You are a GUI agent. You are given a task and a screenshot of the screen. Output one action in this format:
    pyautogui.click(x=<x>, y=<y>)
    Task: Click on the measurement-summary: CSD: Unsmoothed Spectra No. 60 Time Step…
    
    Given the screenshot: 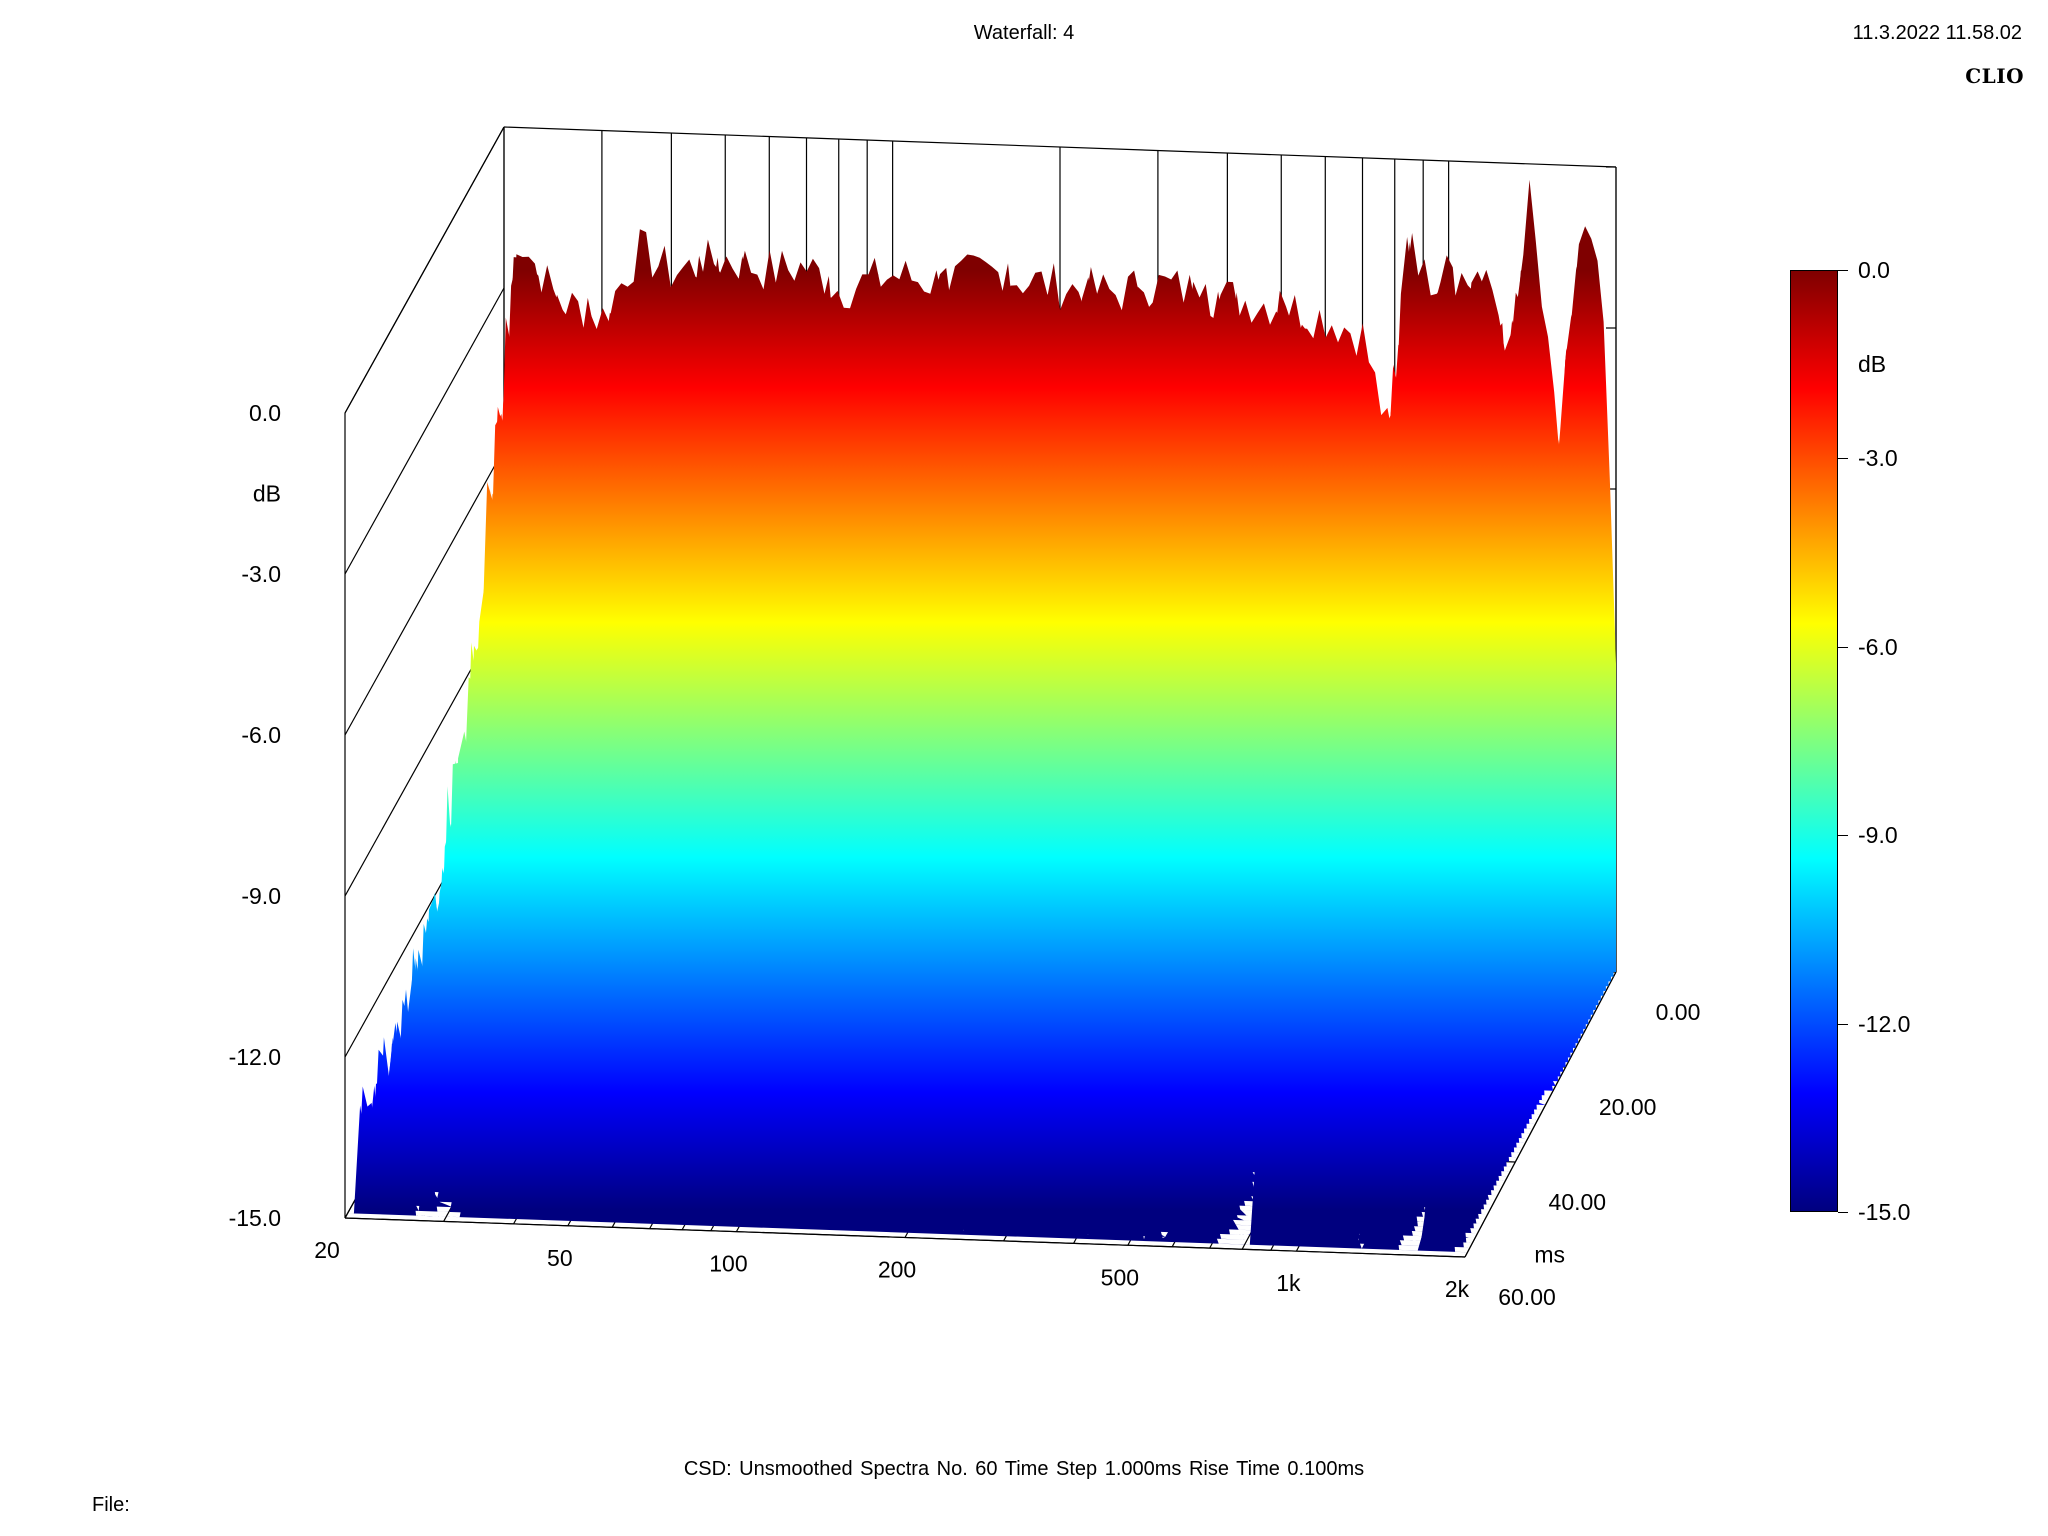 What is the action you would take?
    pyautogui.click(x=1024, y=1469)
    